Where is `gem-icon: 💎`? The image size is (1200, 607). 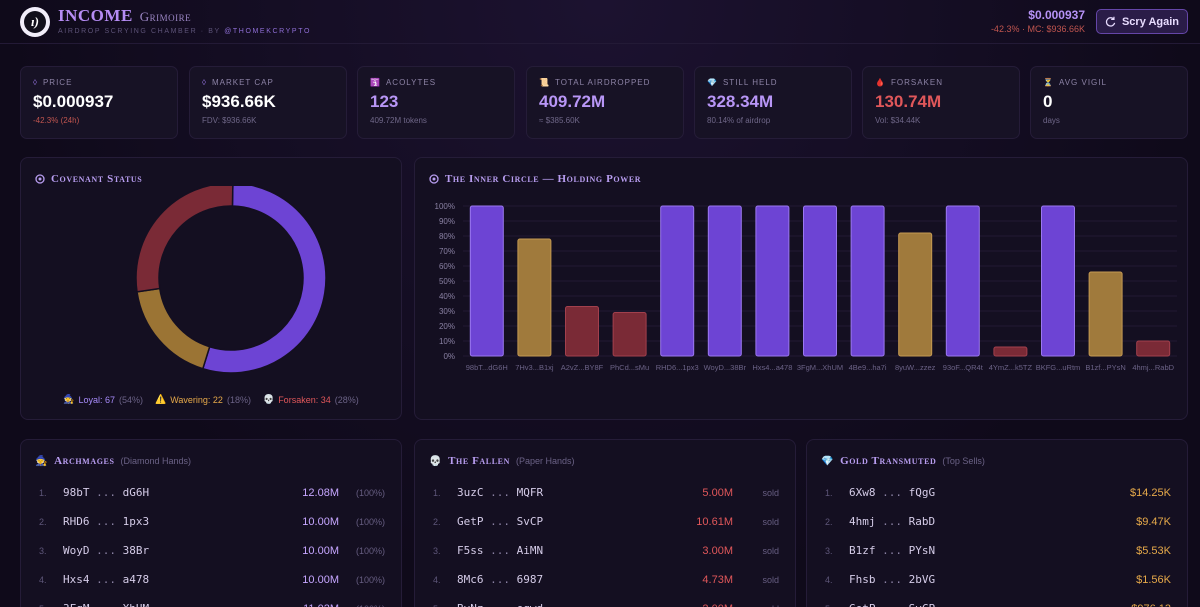 gem-icon: 💎 is located at coordinates (712, 82).